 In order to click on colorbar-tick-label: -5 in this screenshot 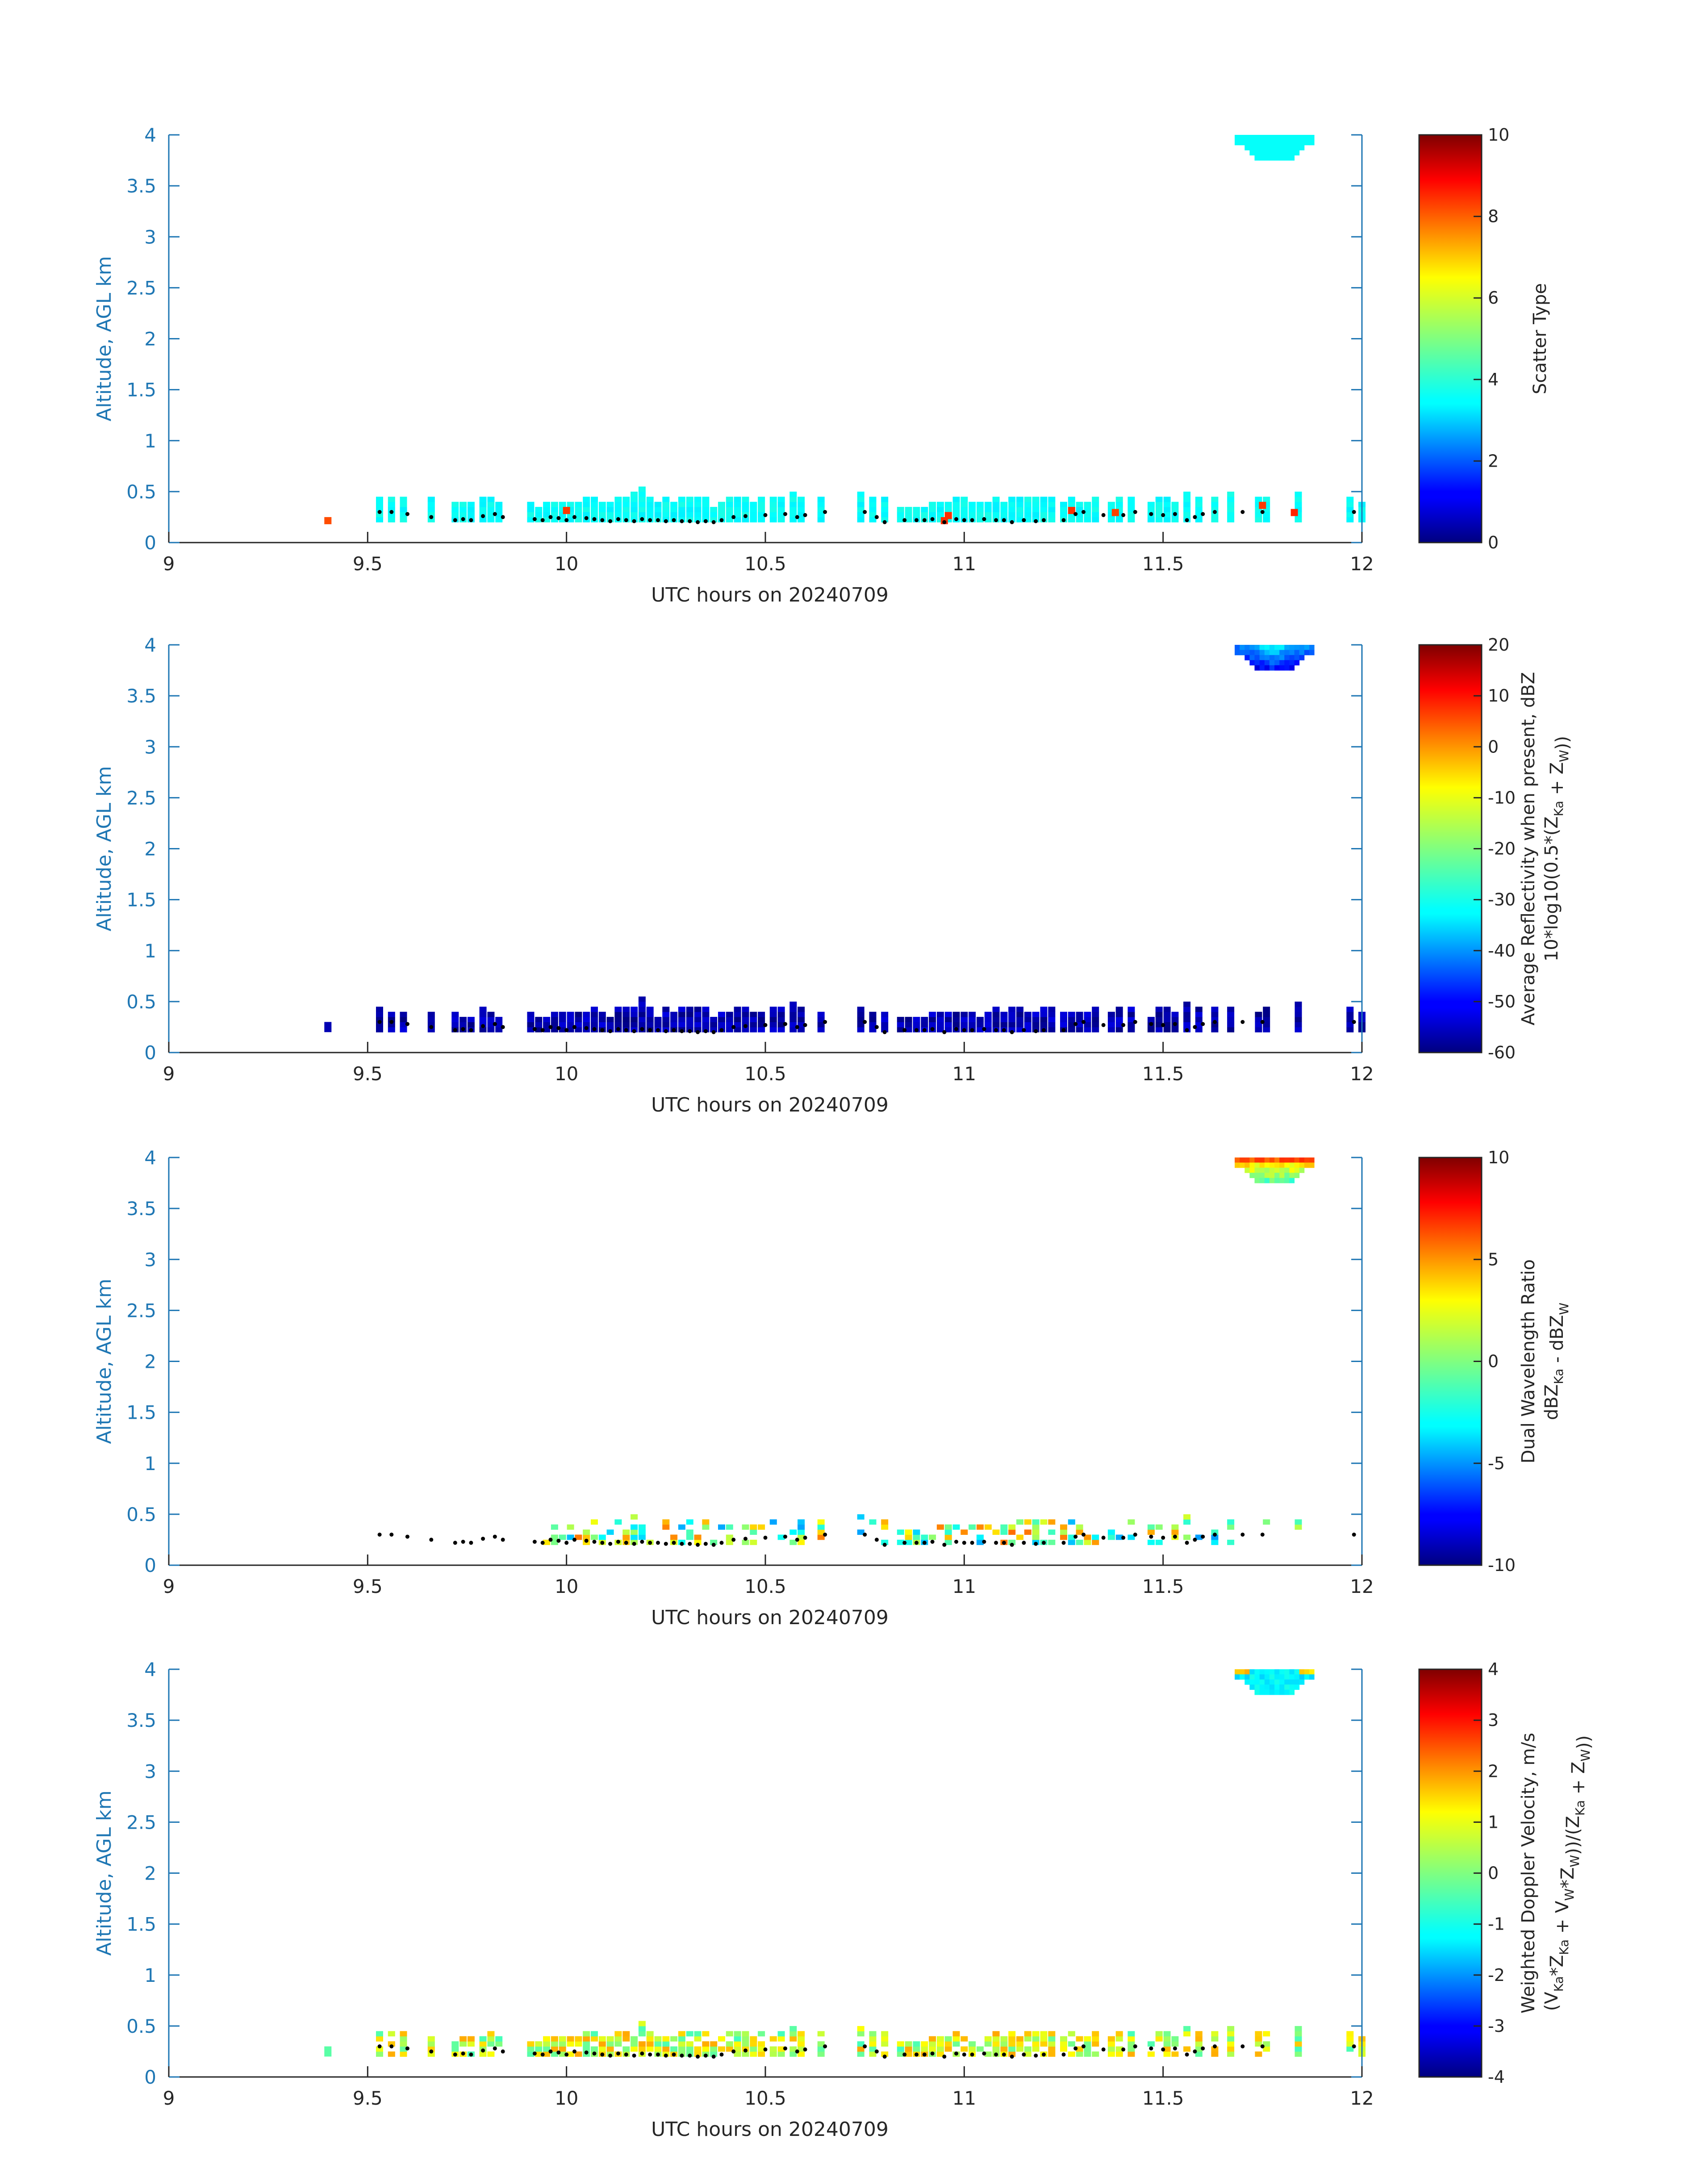, I will do `click(1496, 1463)`.